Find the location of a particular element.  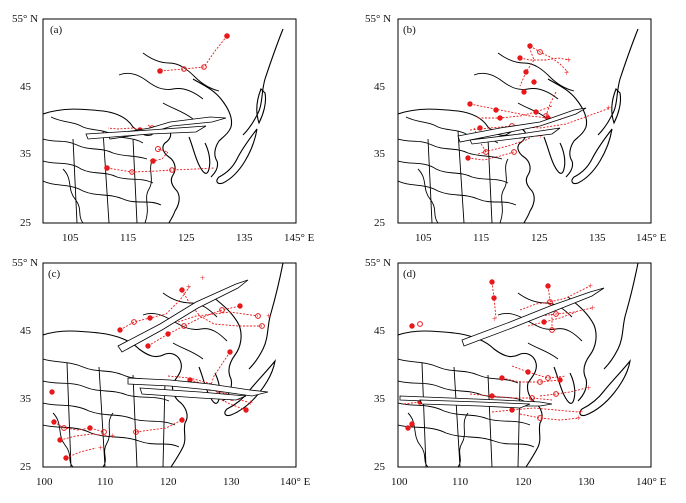

trajectories-a is located at coordinates (167, 104).